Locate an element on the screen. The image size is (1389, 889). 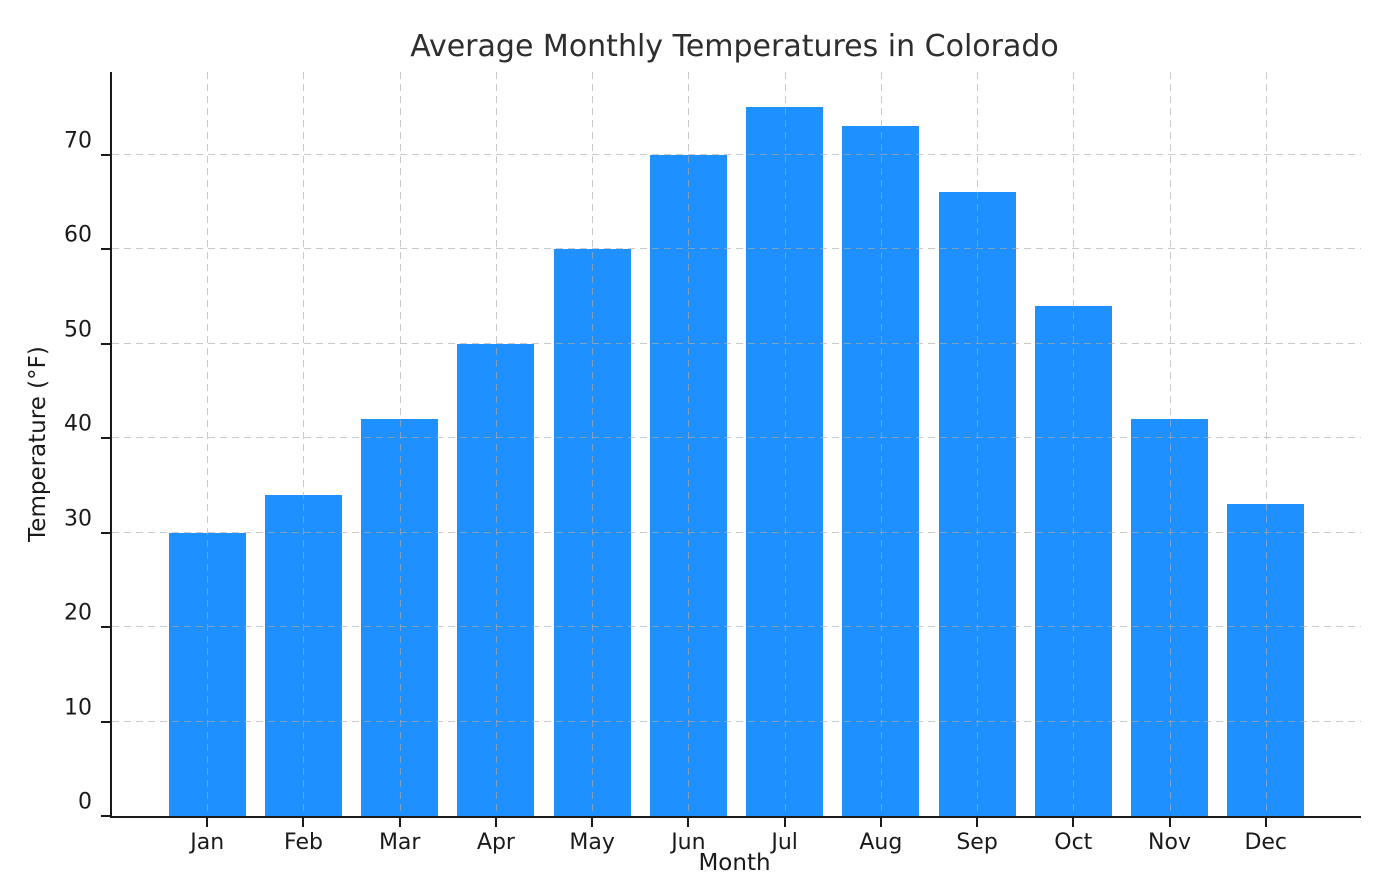
x-tick-label: Jun is located at coordinates (688, 842).